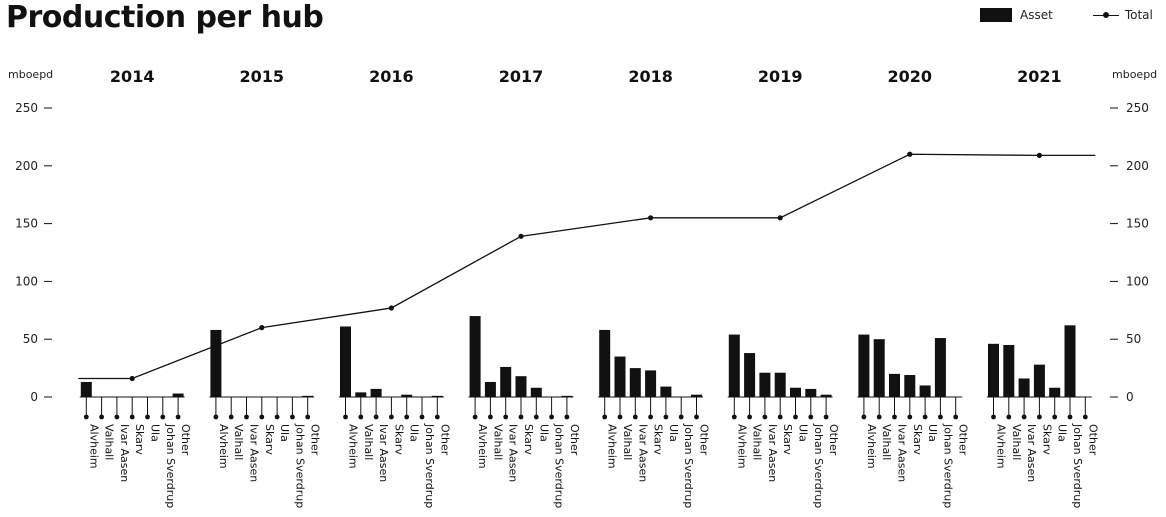 This screenshot has height=517, width=1166. I want to click on bar-2018-alvheim, so click(605, 363).